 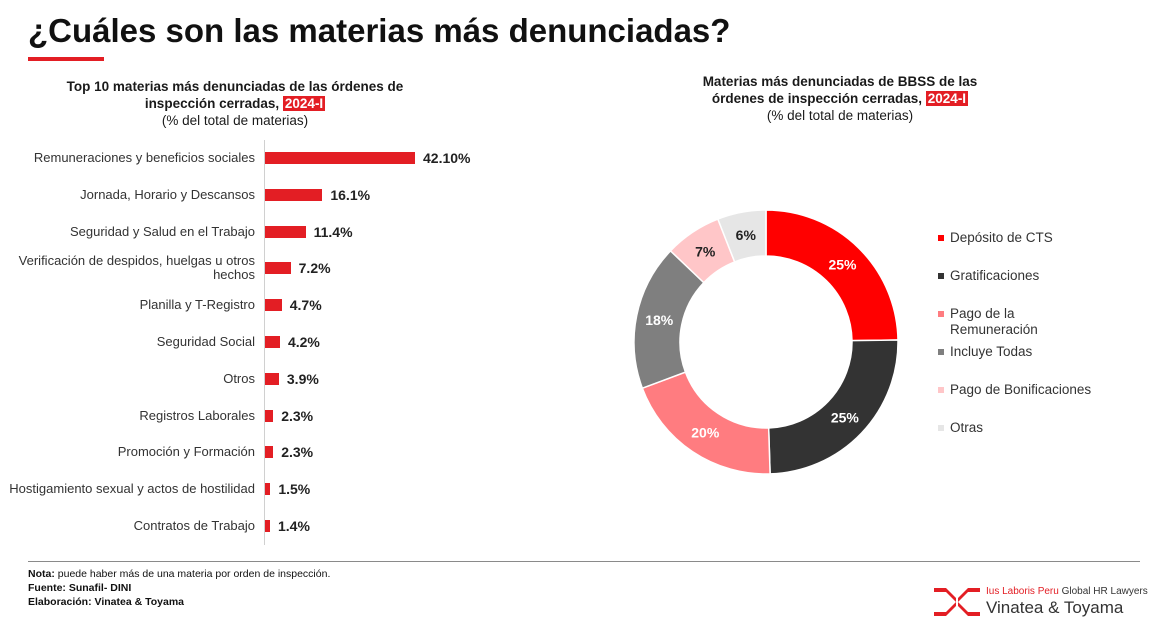 What do you see at coordinates (106, 602) in the screenshot?
I see `footer-credit: Elaboración: Vinatea & Toyama` at bounding box center [106, 602].